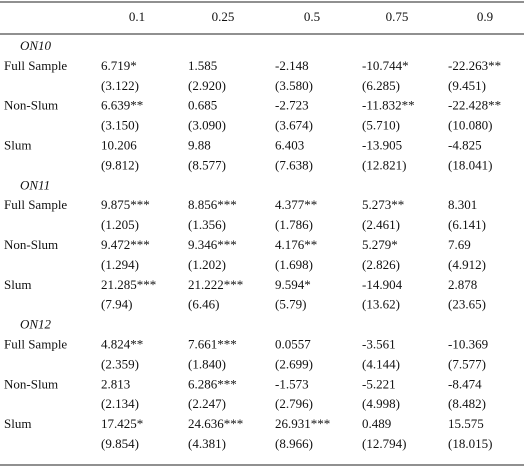 This screenshot has width=524, height=468. I want to click on std-error: (2.920), so click(207, 85).